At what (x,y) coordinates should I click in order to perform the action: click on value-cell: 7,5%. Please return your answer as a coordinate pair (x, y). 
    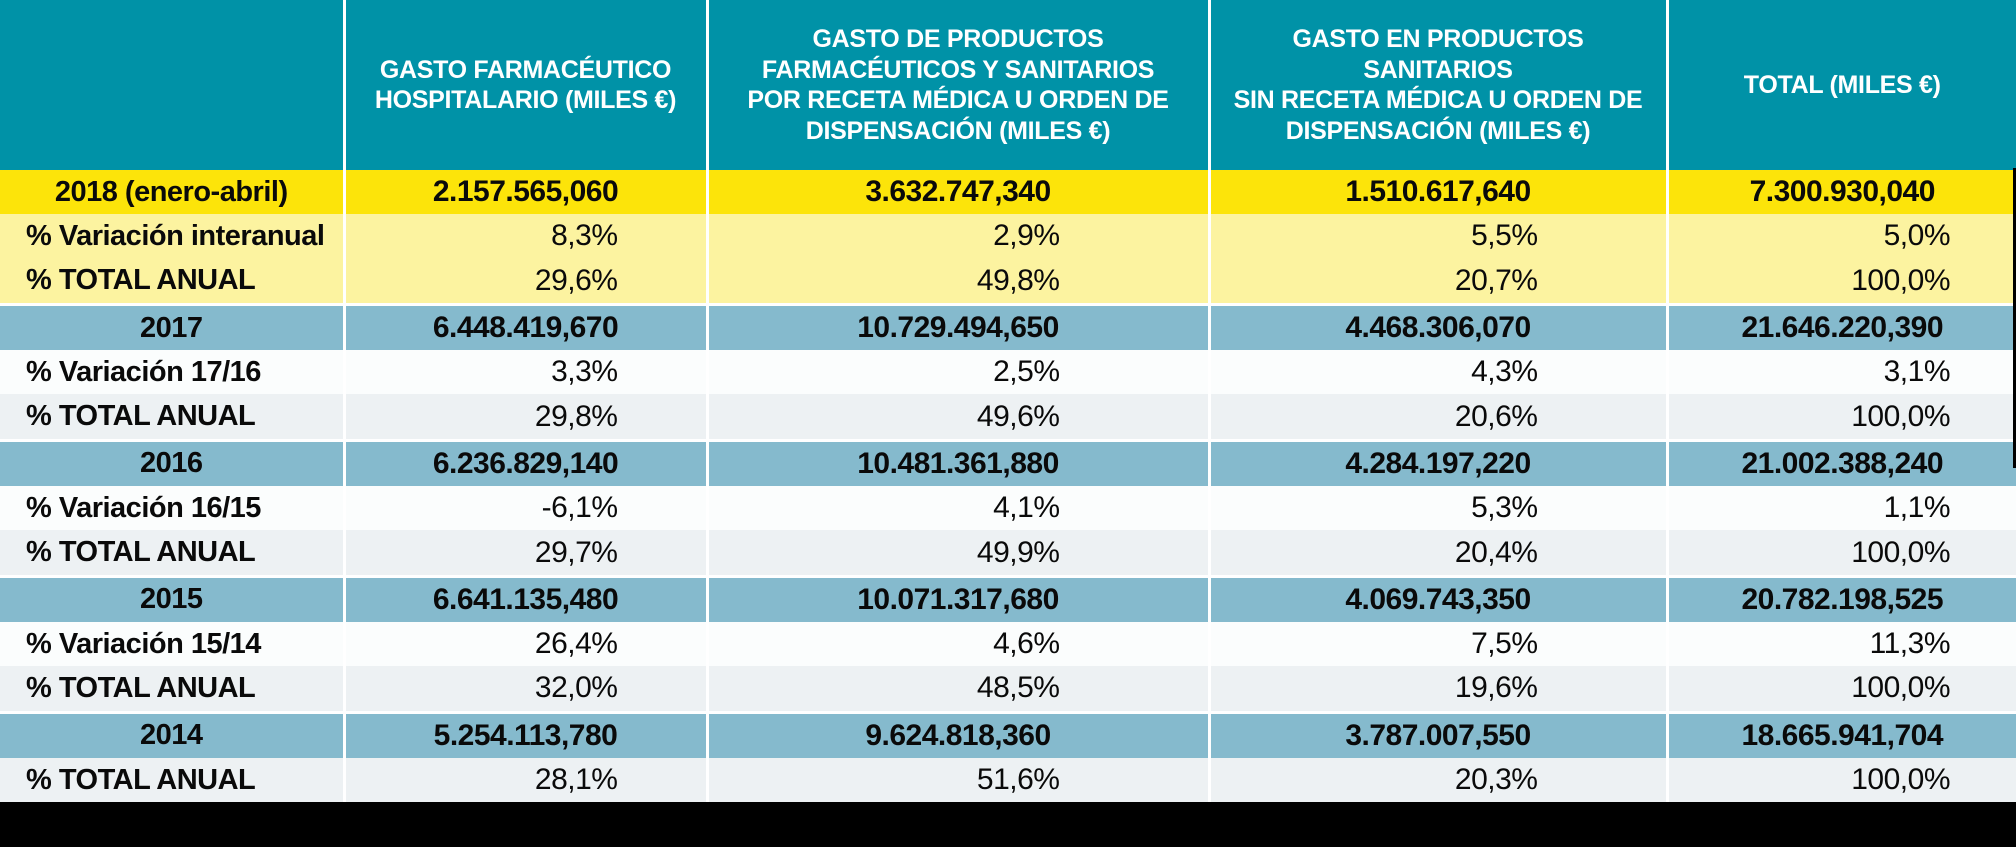
    Looking at the image, I should click on (1437, 644).